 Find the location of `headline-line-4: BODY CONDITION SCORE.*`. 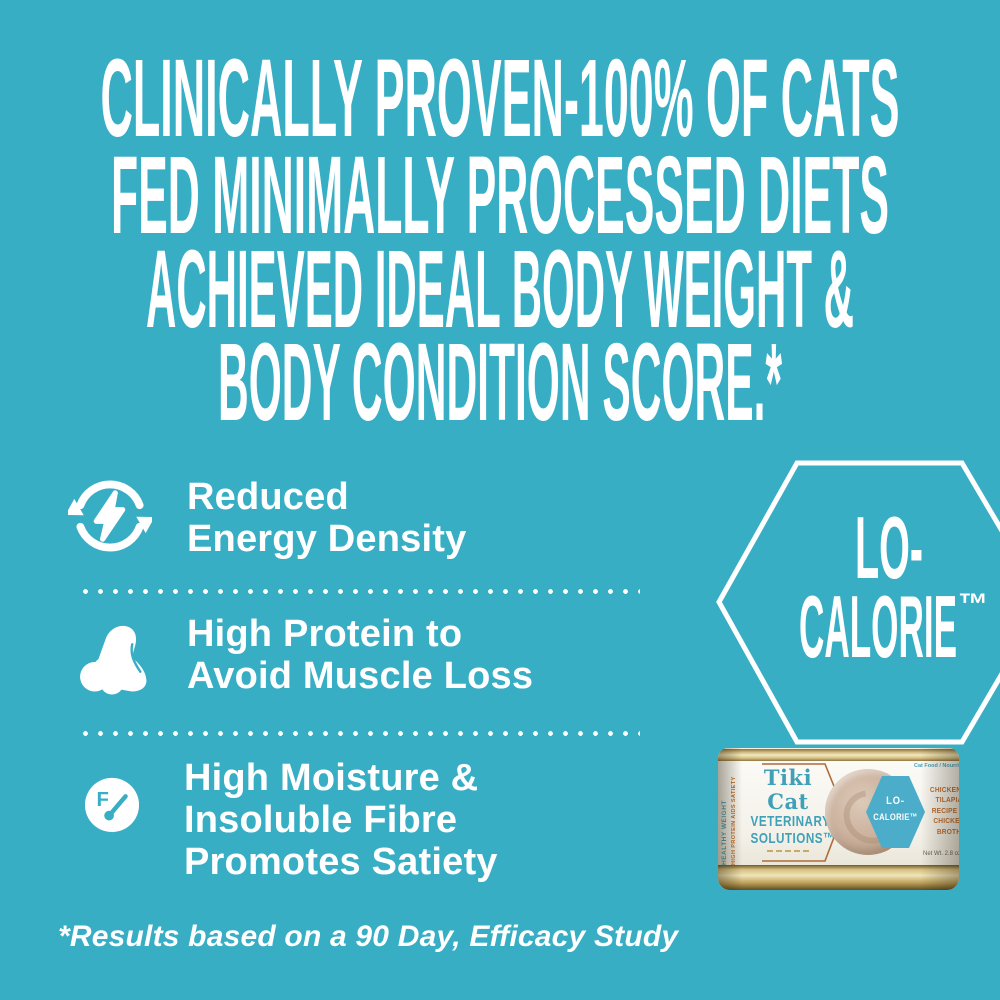

headline-line-4: BODY CONDITION SCORE.* is located at coordinates (500, 382).